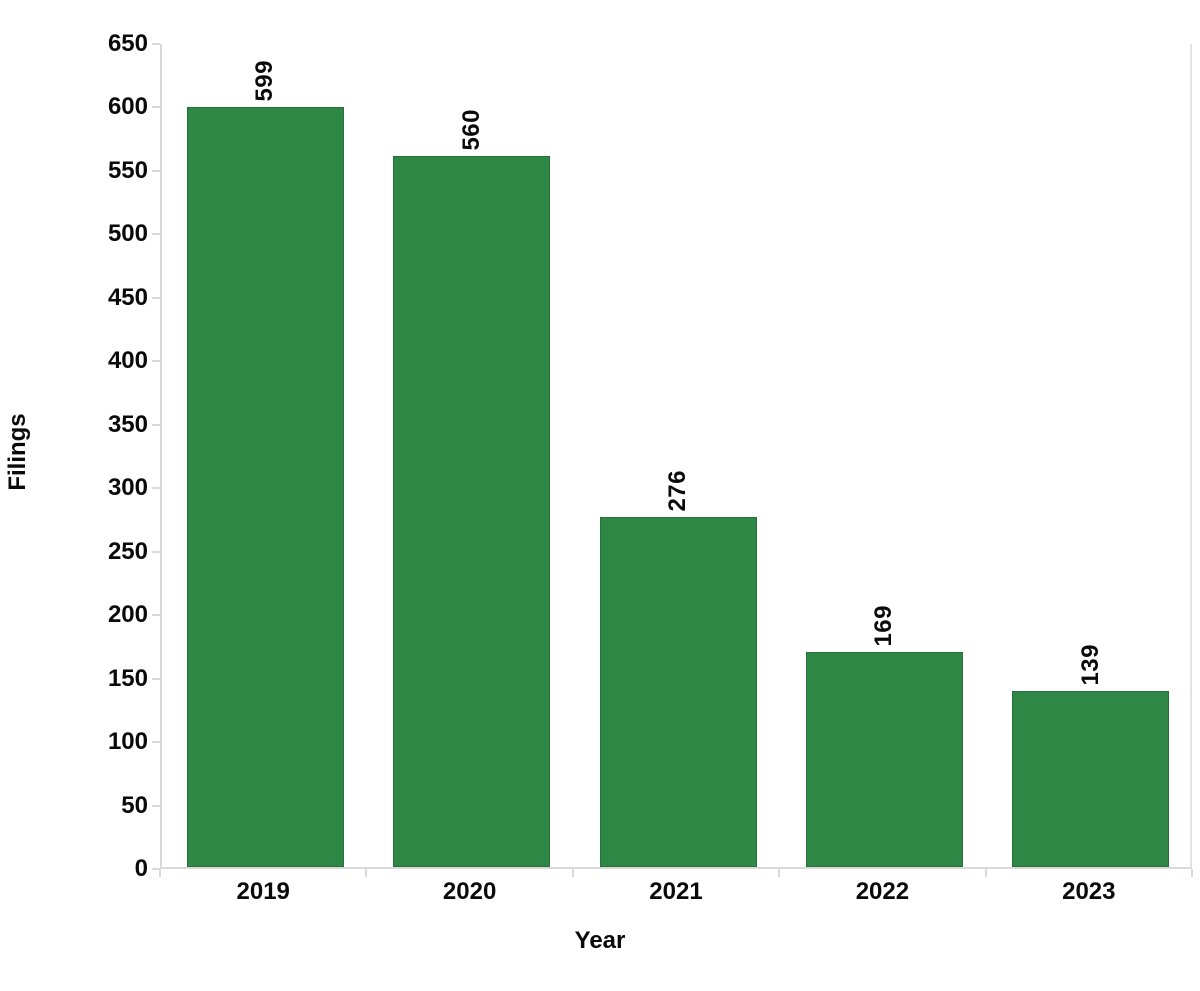 This screenshot has width=1200, height=991. I want to click on bar-2021, so click(678, 692).